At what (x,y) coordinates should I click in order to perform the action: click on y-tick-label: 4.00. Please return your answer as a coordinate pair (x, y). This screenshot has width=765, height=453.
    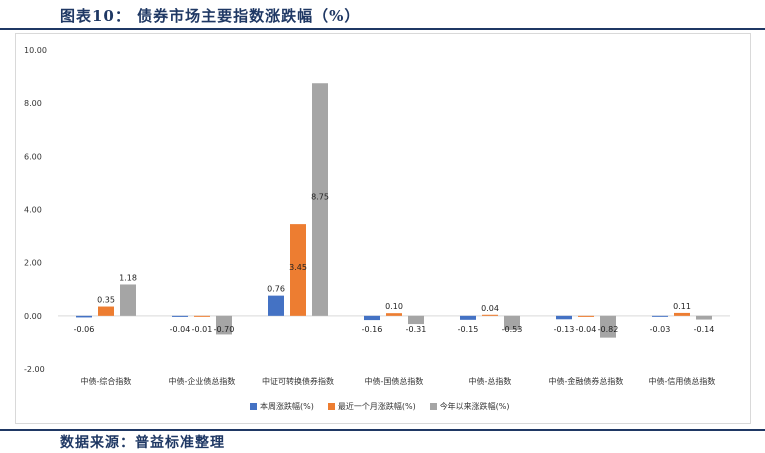
    Looking at the image, I should click on (33, 210).